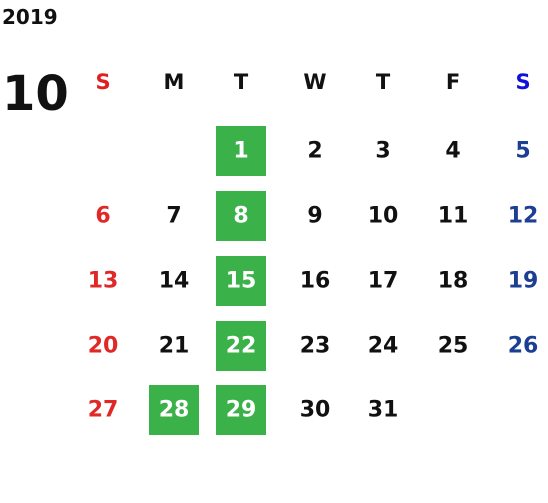 The height and width of the screenshot is (503, 548). I want to click on day: 13, so click(103, 281).